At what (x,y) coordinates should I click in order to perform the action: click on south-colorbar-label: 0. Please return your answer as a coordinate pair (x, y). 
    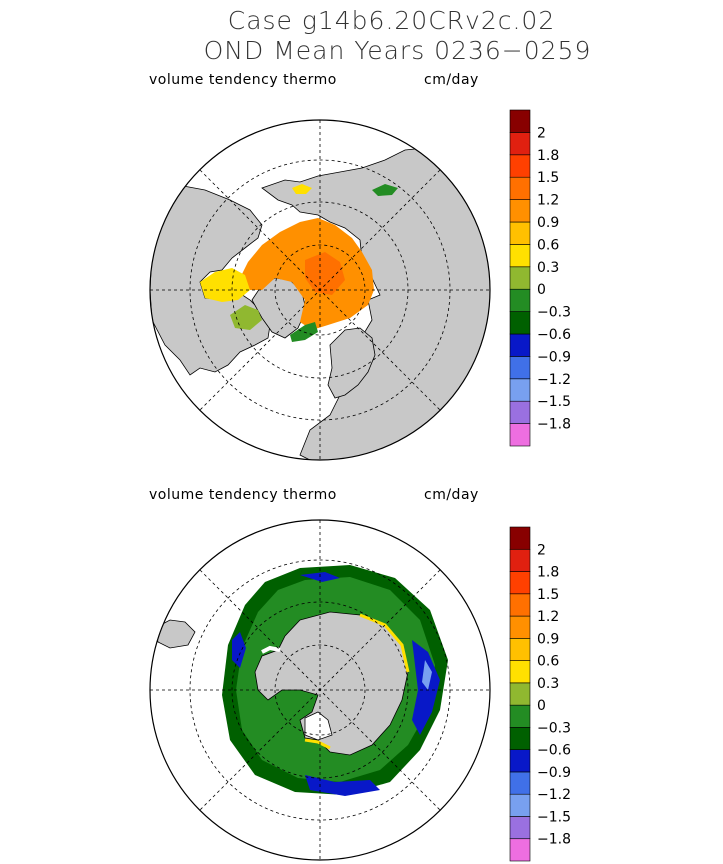
    Looking at the image, I should click on (541, 706).